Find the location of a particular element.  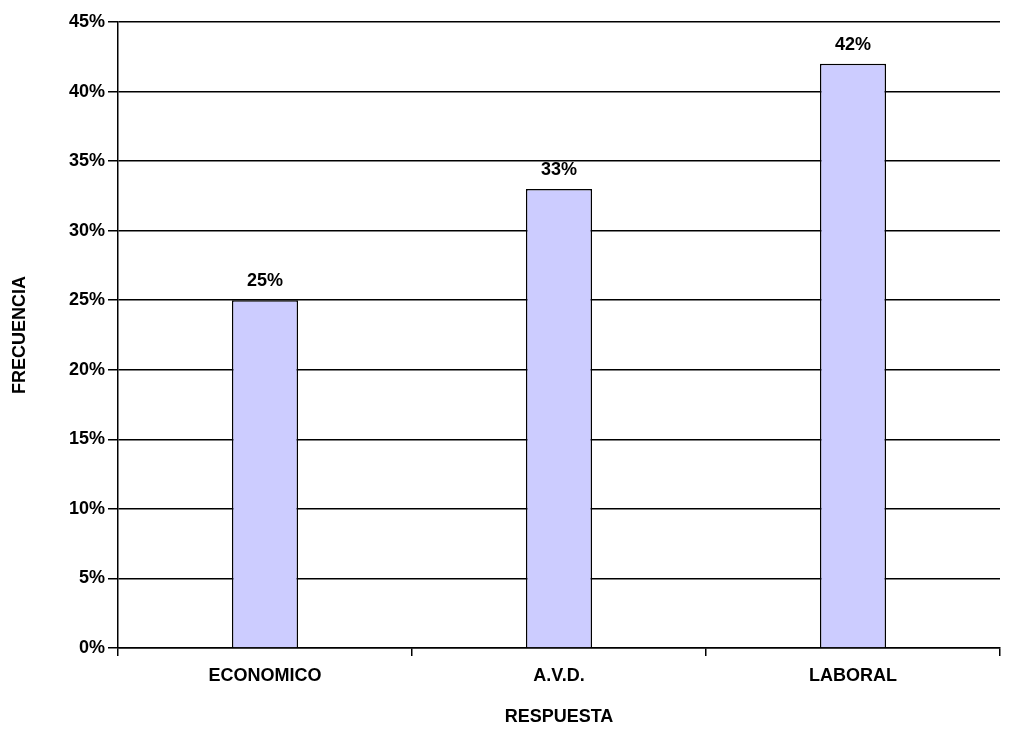

x-axis-title: RESPUESTA is located at coordinates (559, 716).